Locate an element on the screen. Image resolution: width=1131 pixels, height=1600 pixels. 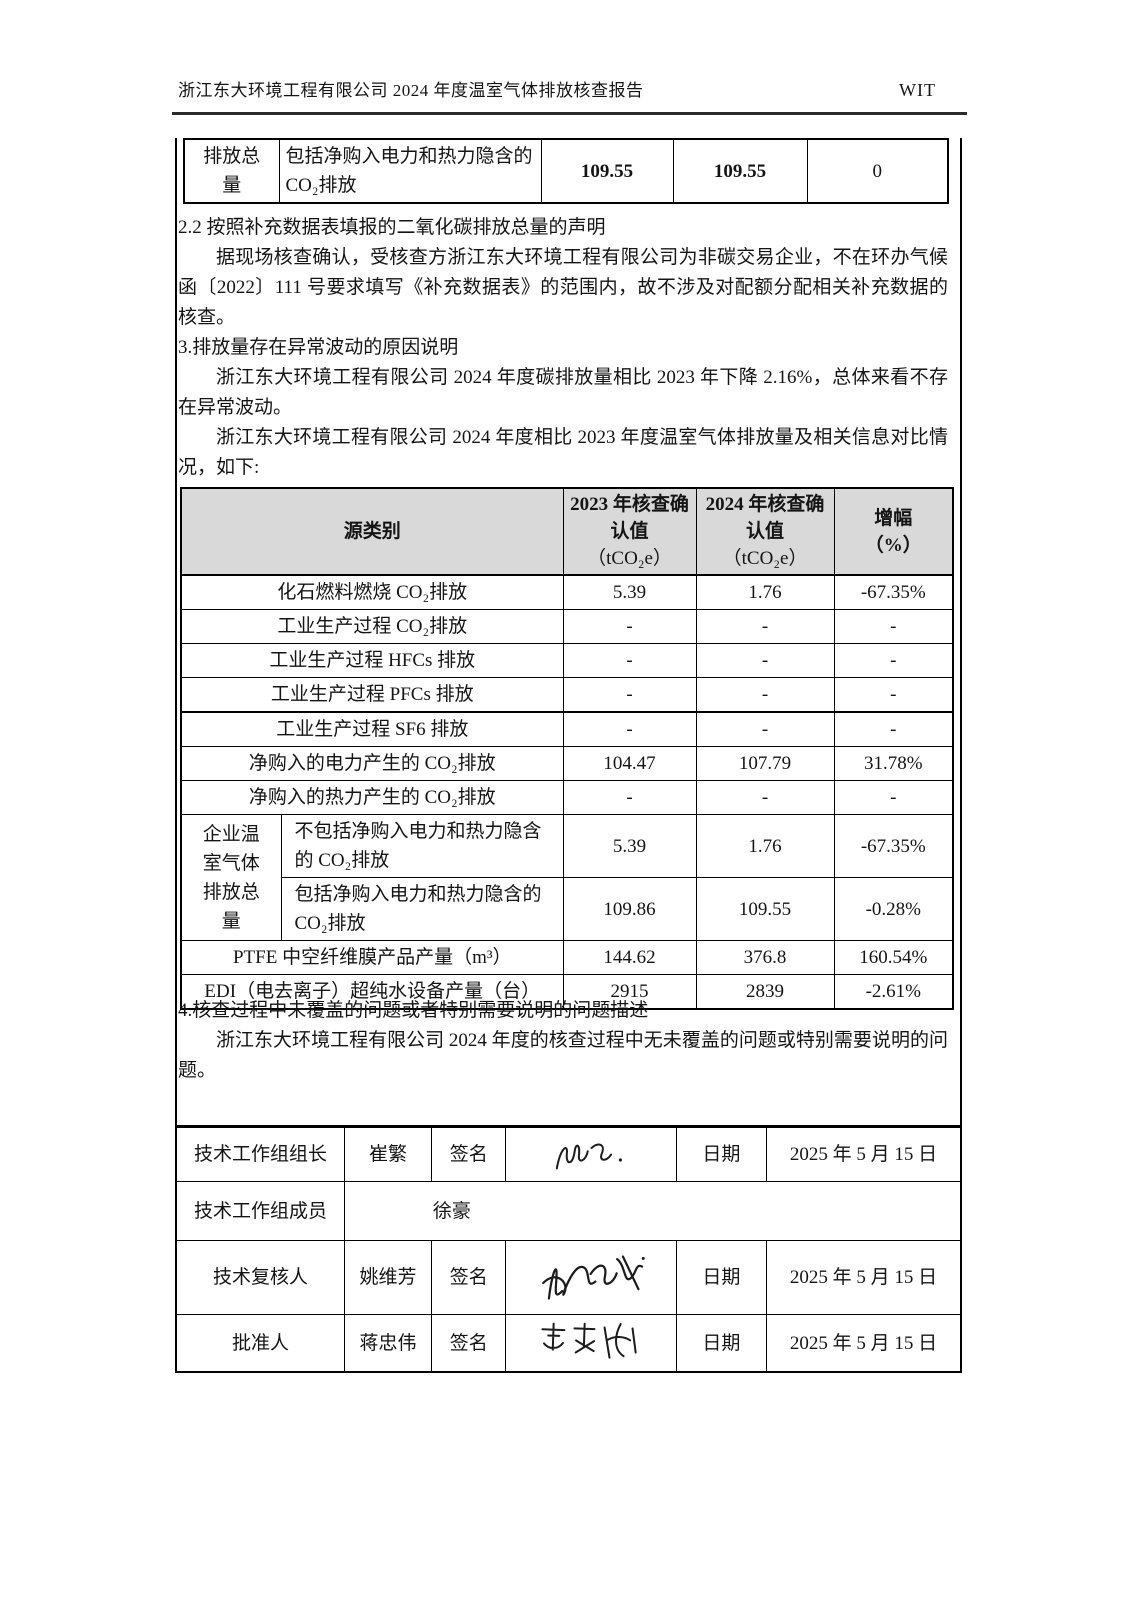
table-row: 工业生产过程 CO₂排放 - - - is located at coordinates (567, 626).